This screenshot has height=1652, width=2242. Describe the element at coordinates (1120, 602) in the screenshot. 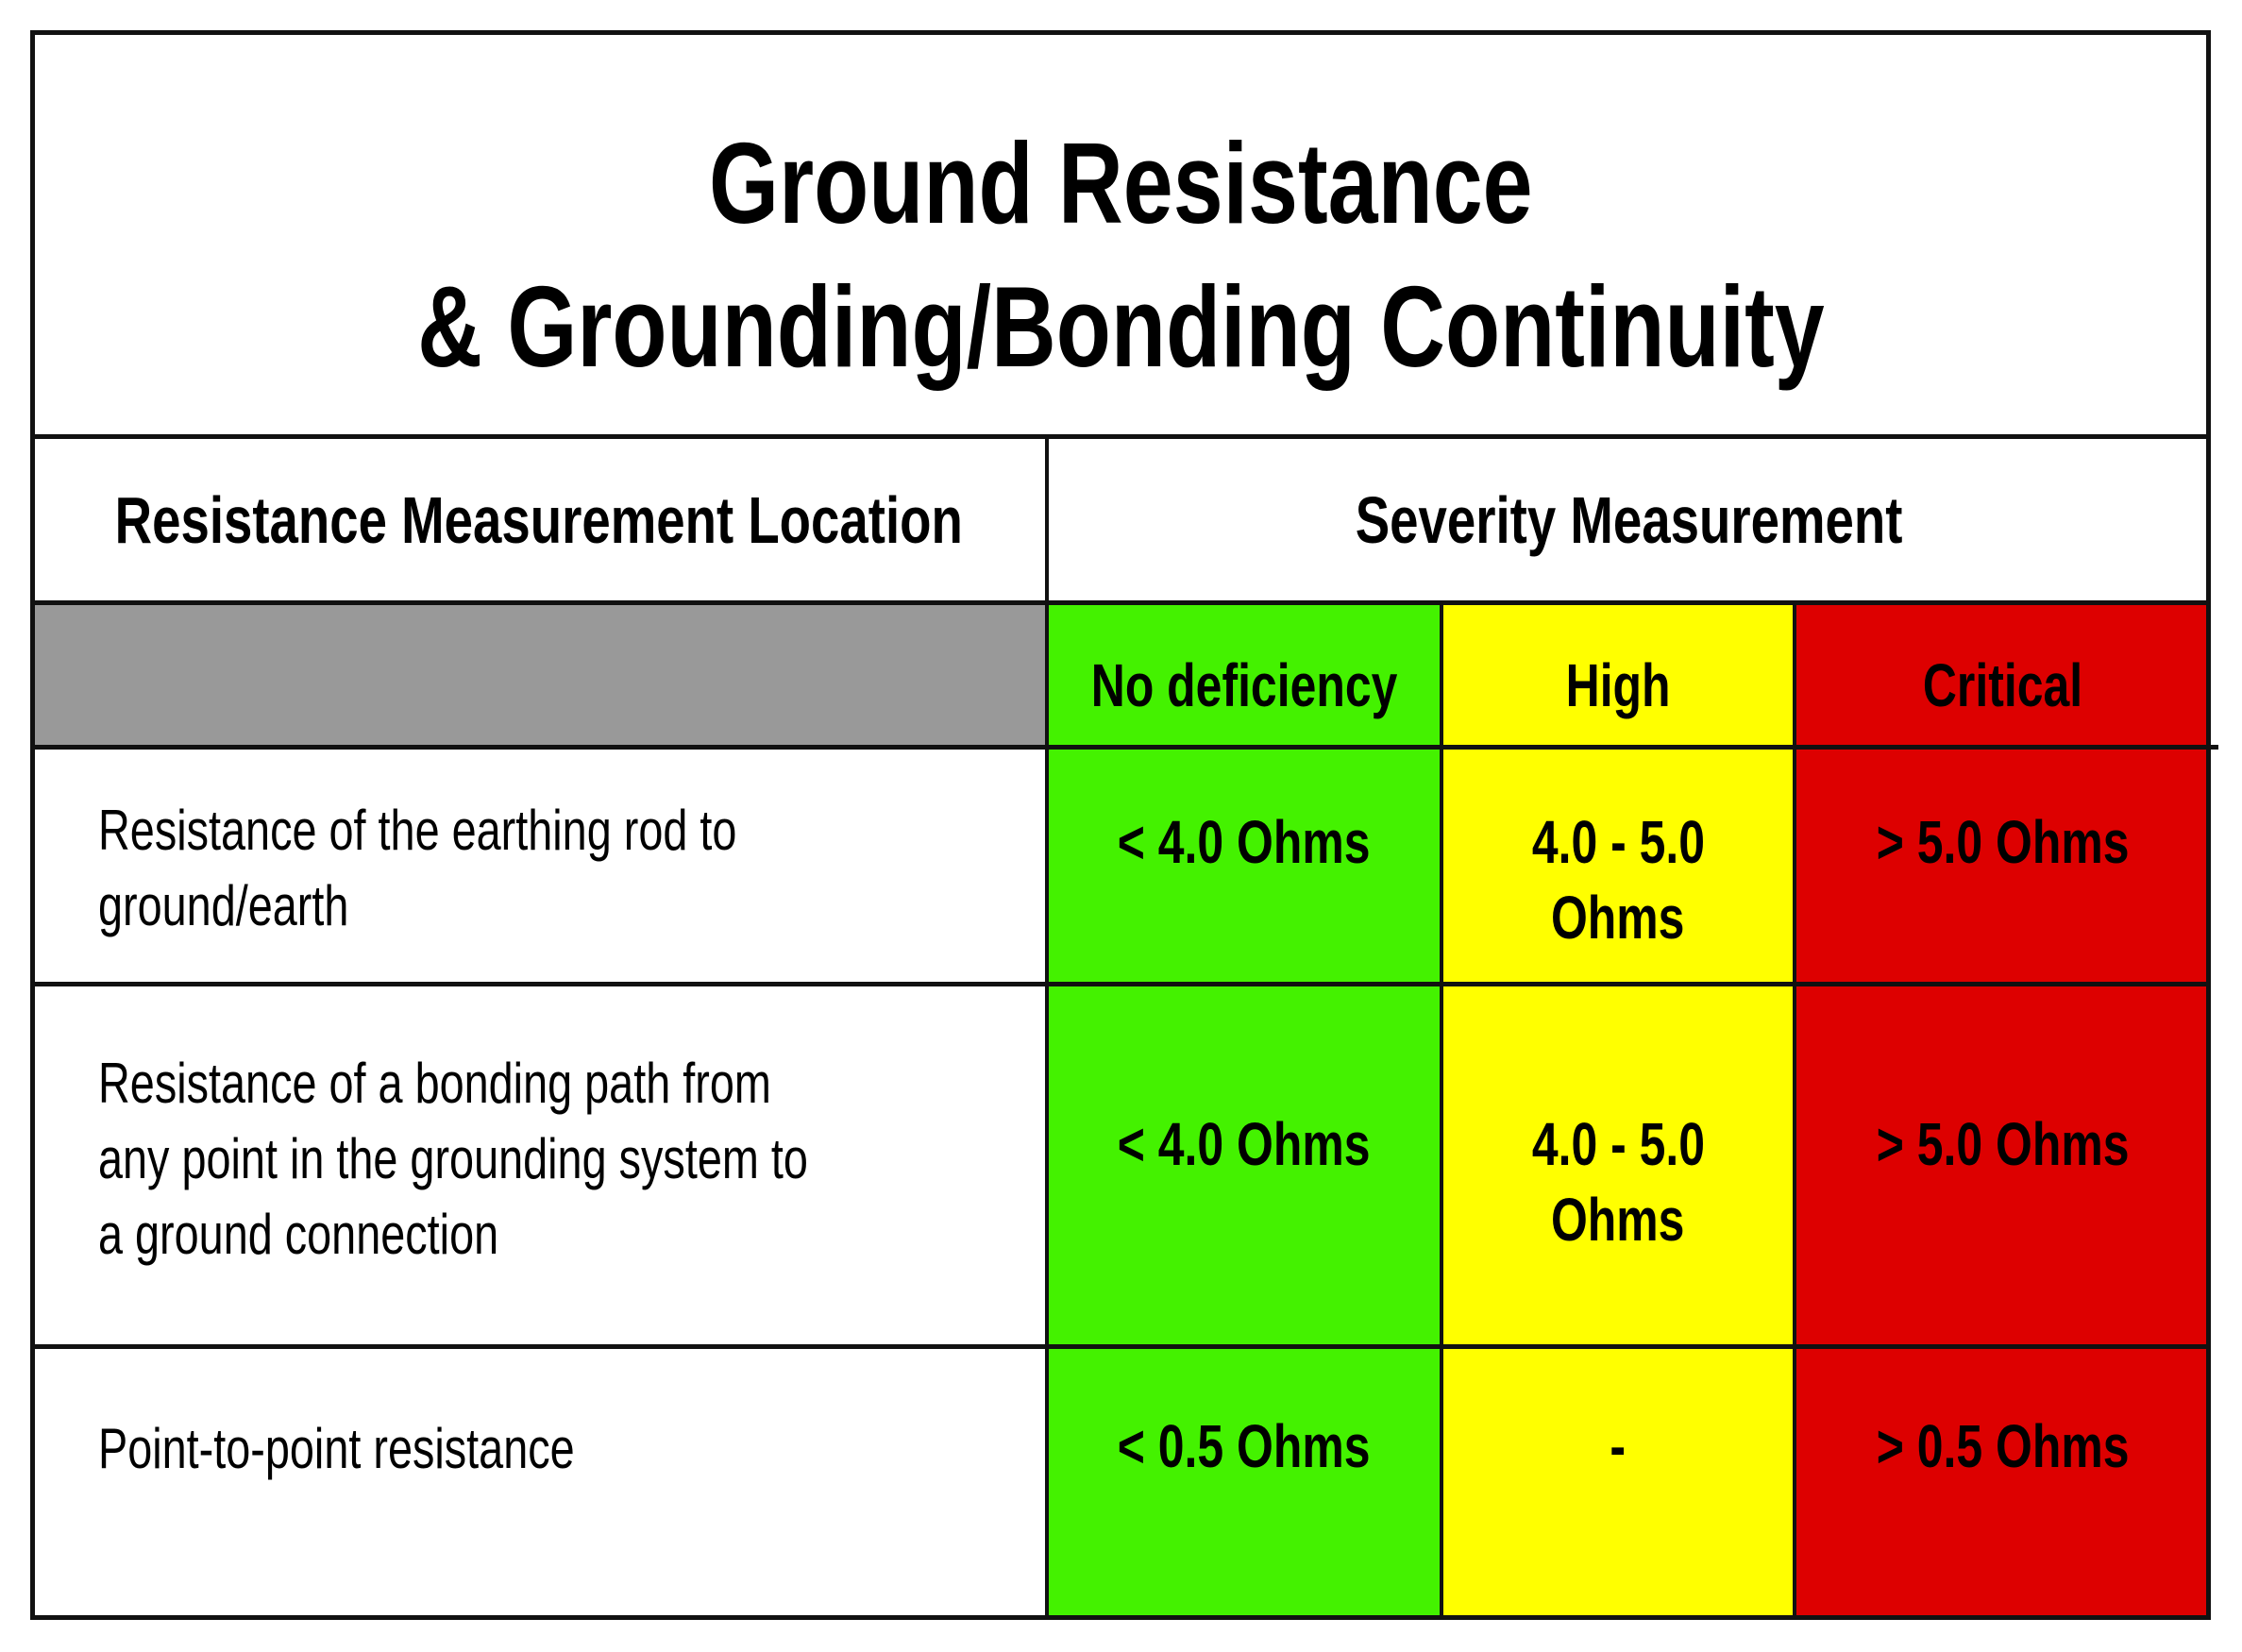

I see `divider-header` at that location.